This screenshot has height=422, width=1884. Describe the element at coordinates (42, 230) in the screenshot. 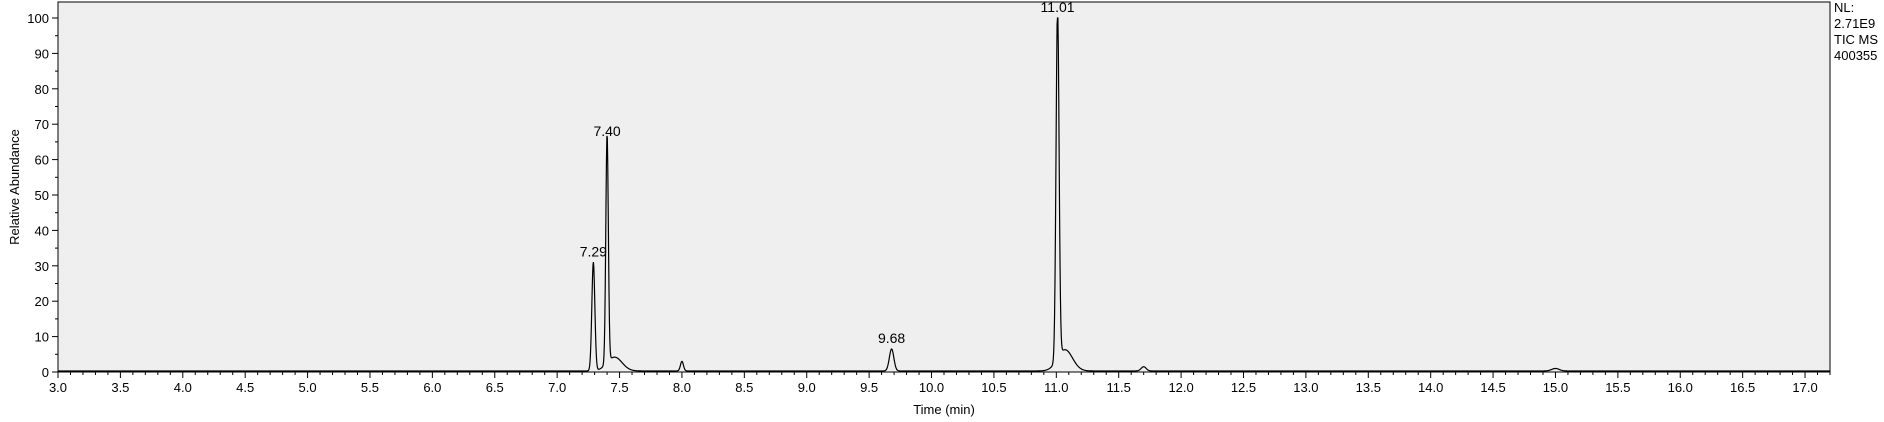

I see `y-tick-label: 40` at that location.